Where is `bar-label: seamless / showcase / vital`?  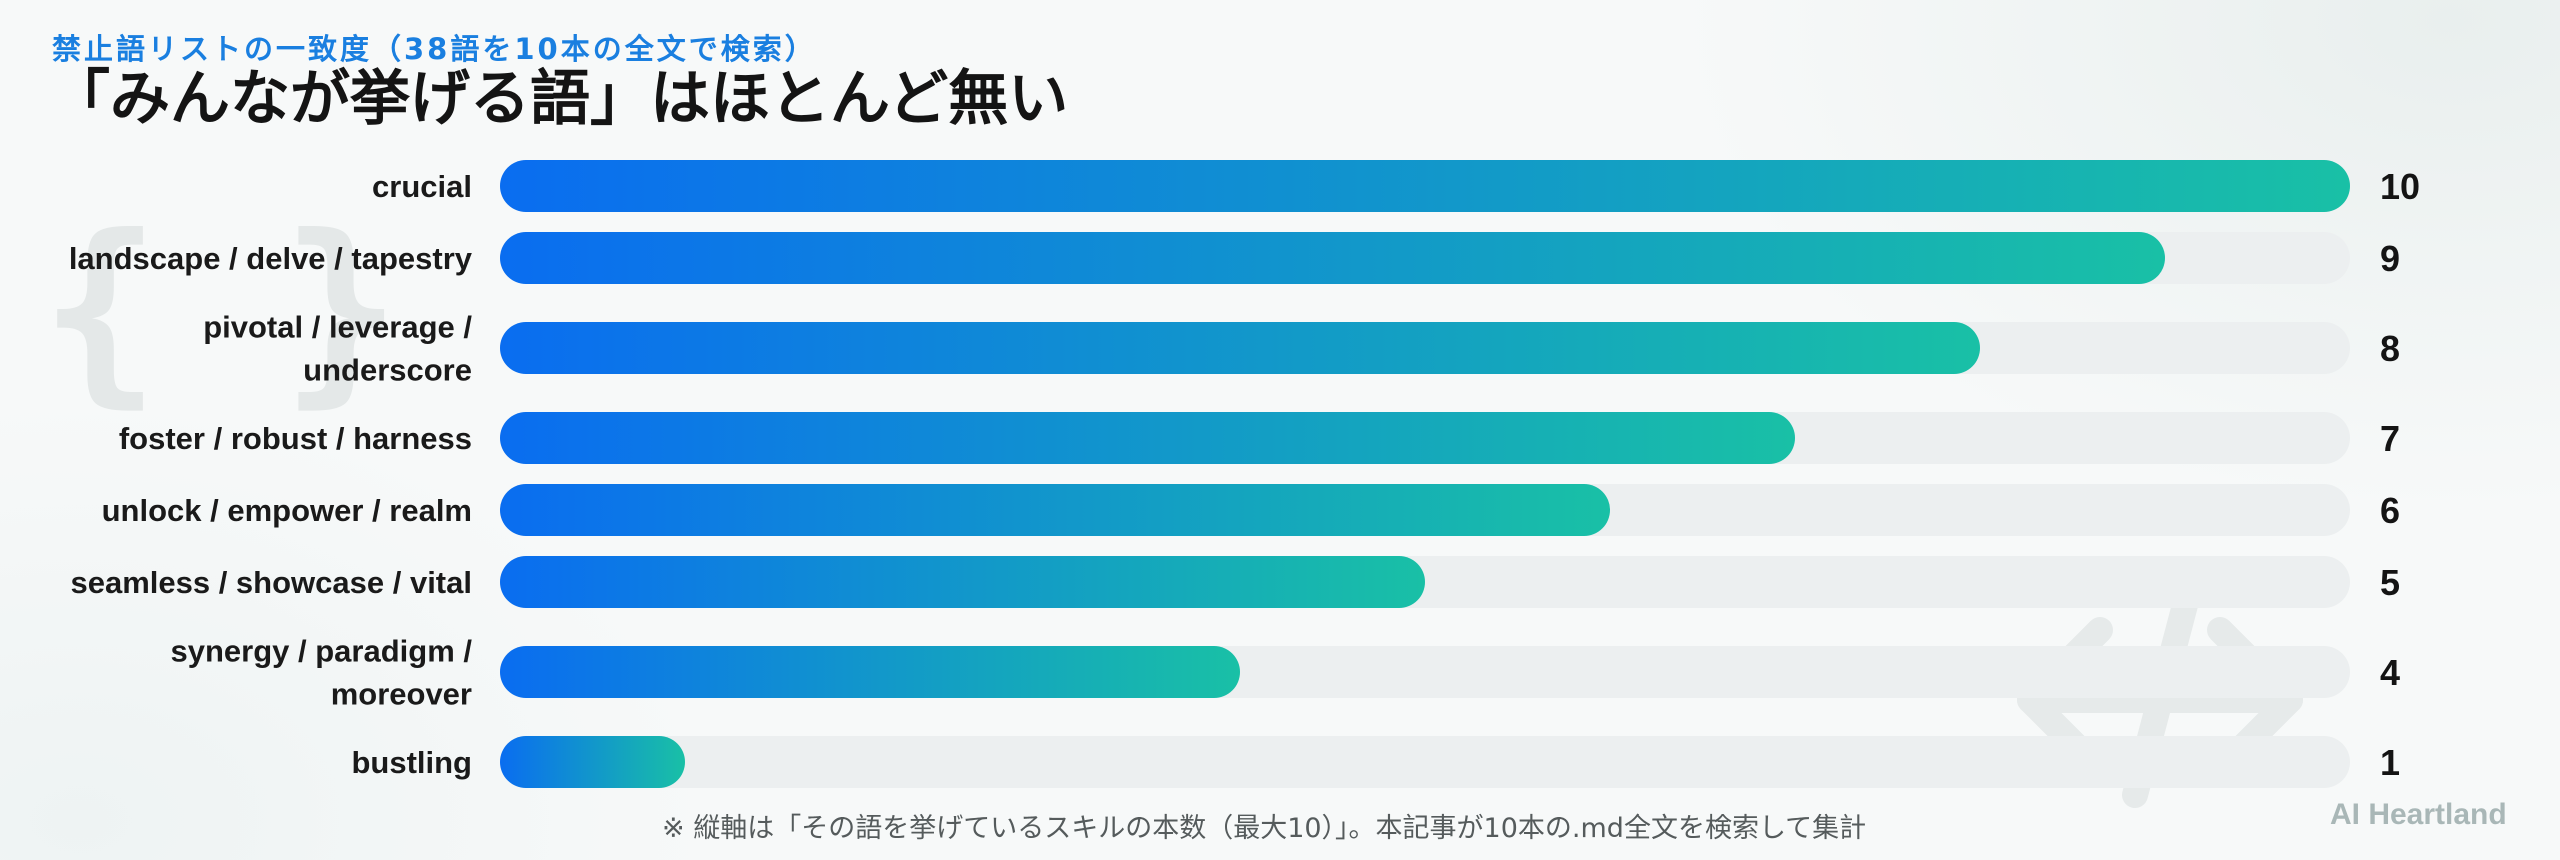 bar-label: seamless / showcase / vital is located at coordinates (271, 582).